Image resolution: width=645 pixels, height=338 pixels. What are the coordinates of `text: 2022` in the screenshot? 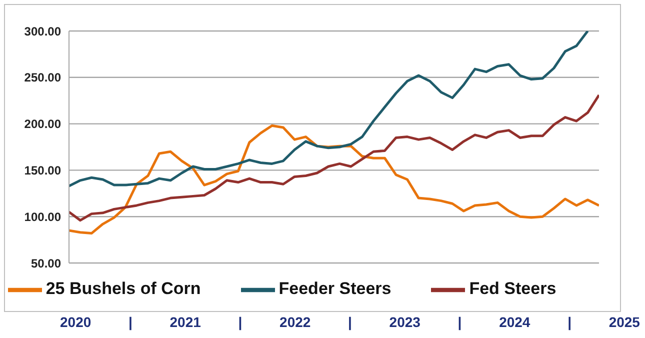 It's located at (295, 322).